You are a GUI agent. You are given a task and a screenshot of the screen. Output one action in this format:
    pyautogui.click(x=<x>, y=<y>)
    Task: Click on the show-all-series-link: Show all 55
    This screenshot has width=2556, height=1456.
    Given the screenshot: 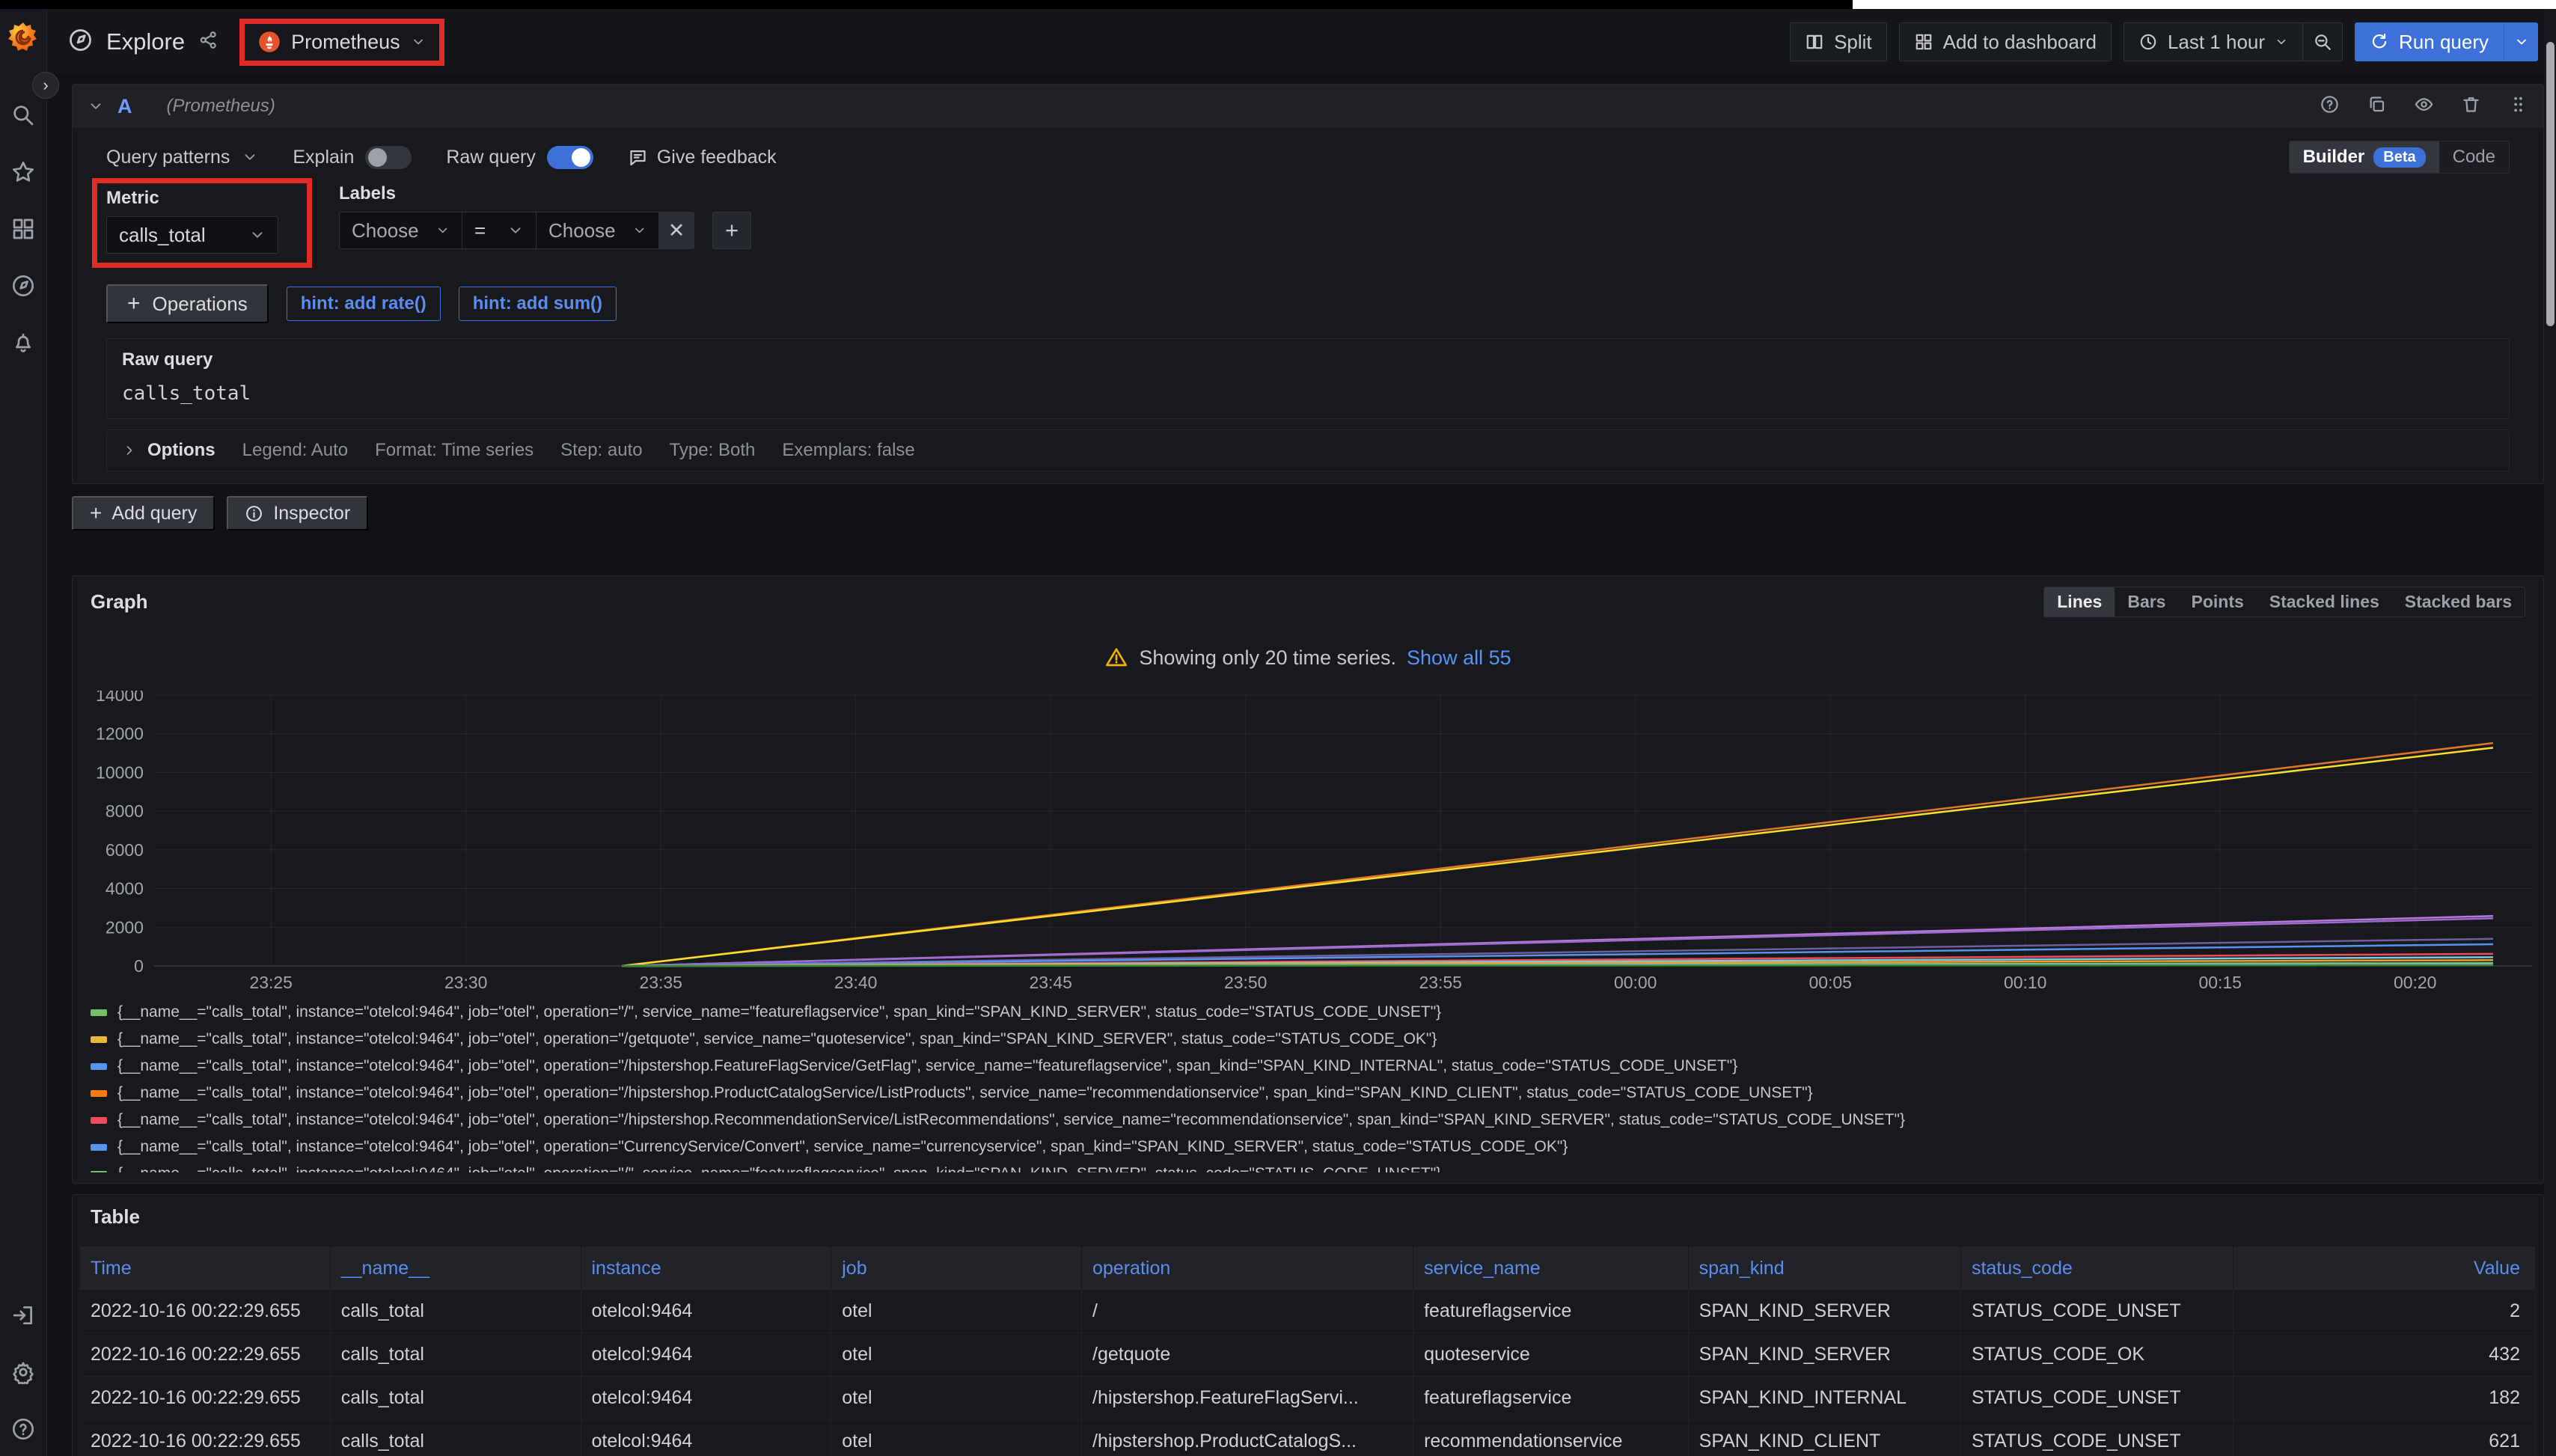 What is the action you would take?
    pyautogui.click(x=1459, y=657)
    